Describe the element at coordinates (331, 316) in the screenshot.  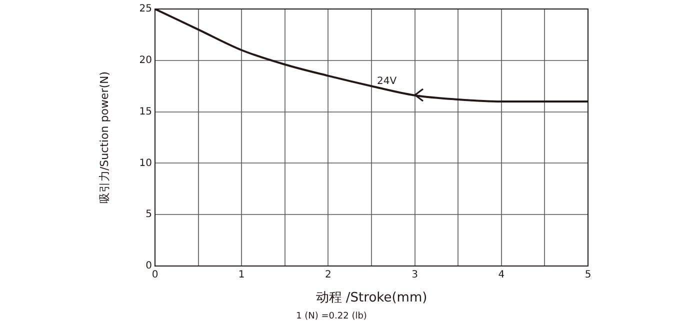
I see `text: 1 (N) =0.22 (lb)` at that location.